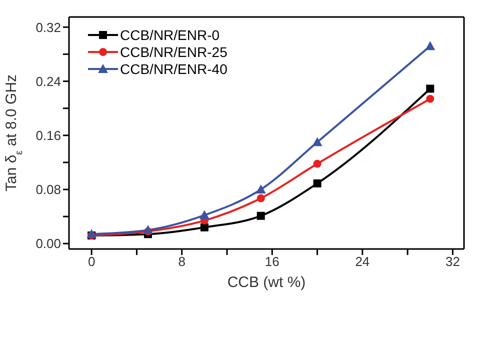 Image resolution: width=479 pixels, height=338 pixels. Describe the element at coordinates (170, 34) in the screenshot. I see `legend-label: CCB/NR/ENR-0` at that location.